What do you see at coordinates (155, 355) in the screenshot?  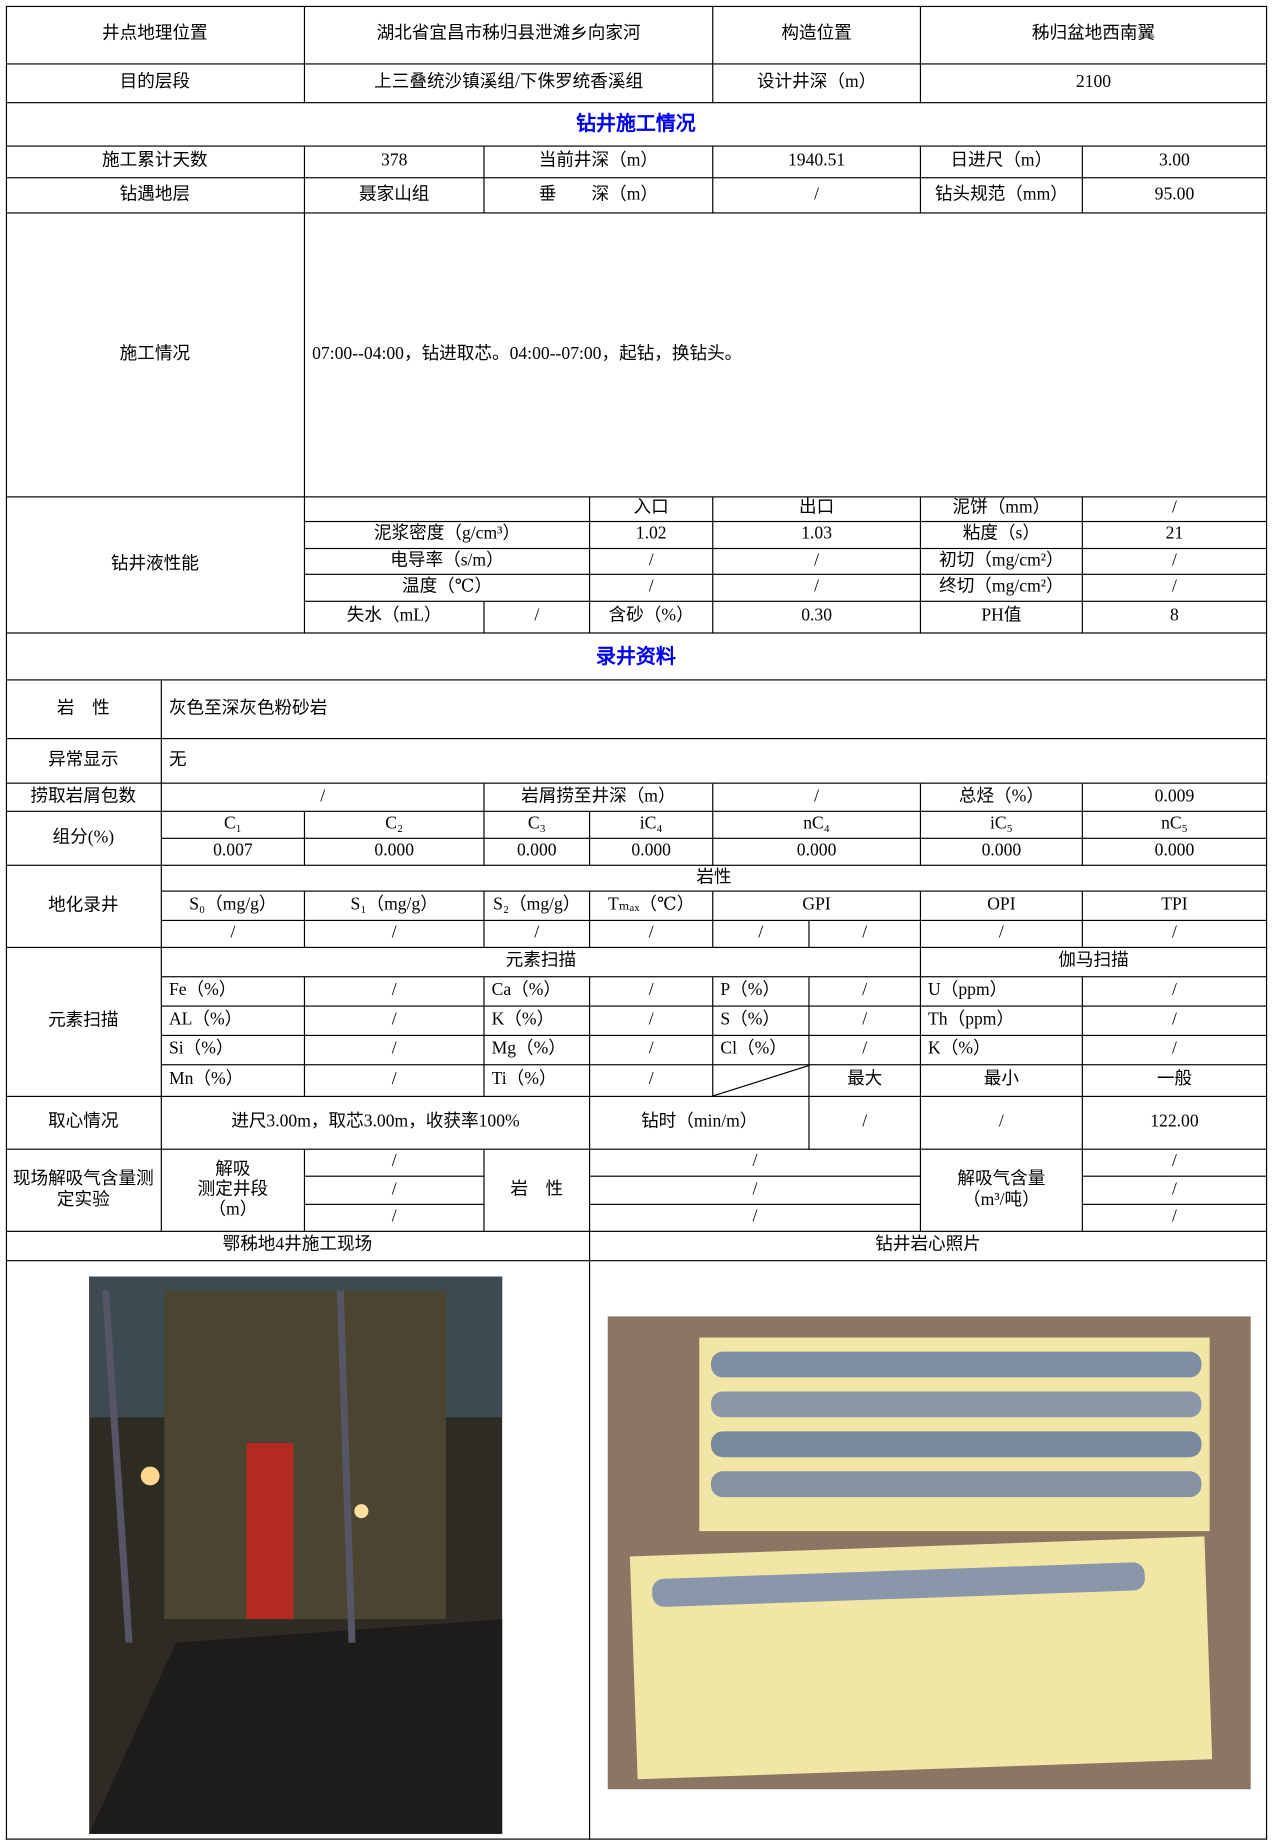 I see `table-cell: 施工情况` at bounding box center [155, 355].